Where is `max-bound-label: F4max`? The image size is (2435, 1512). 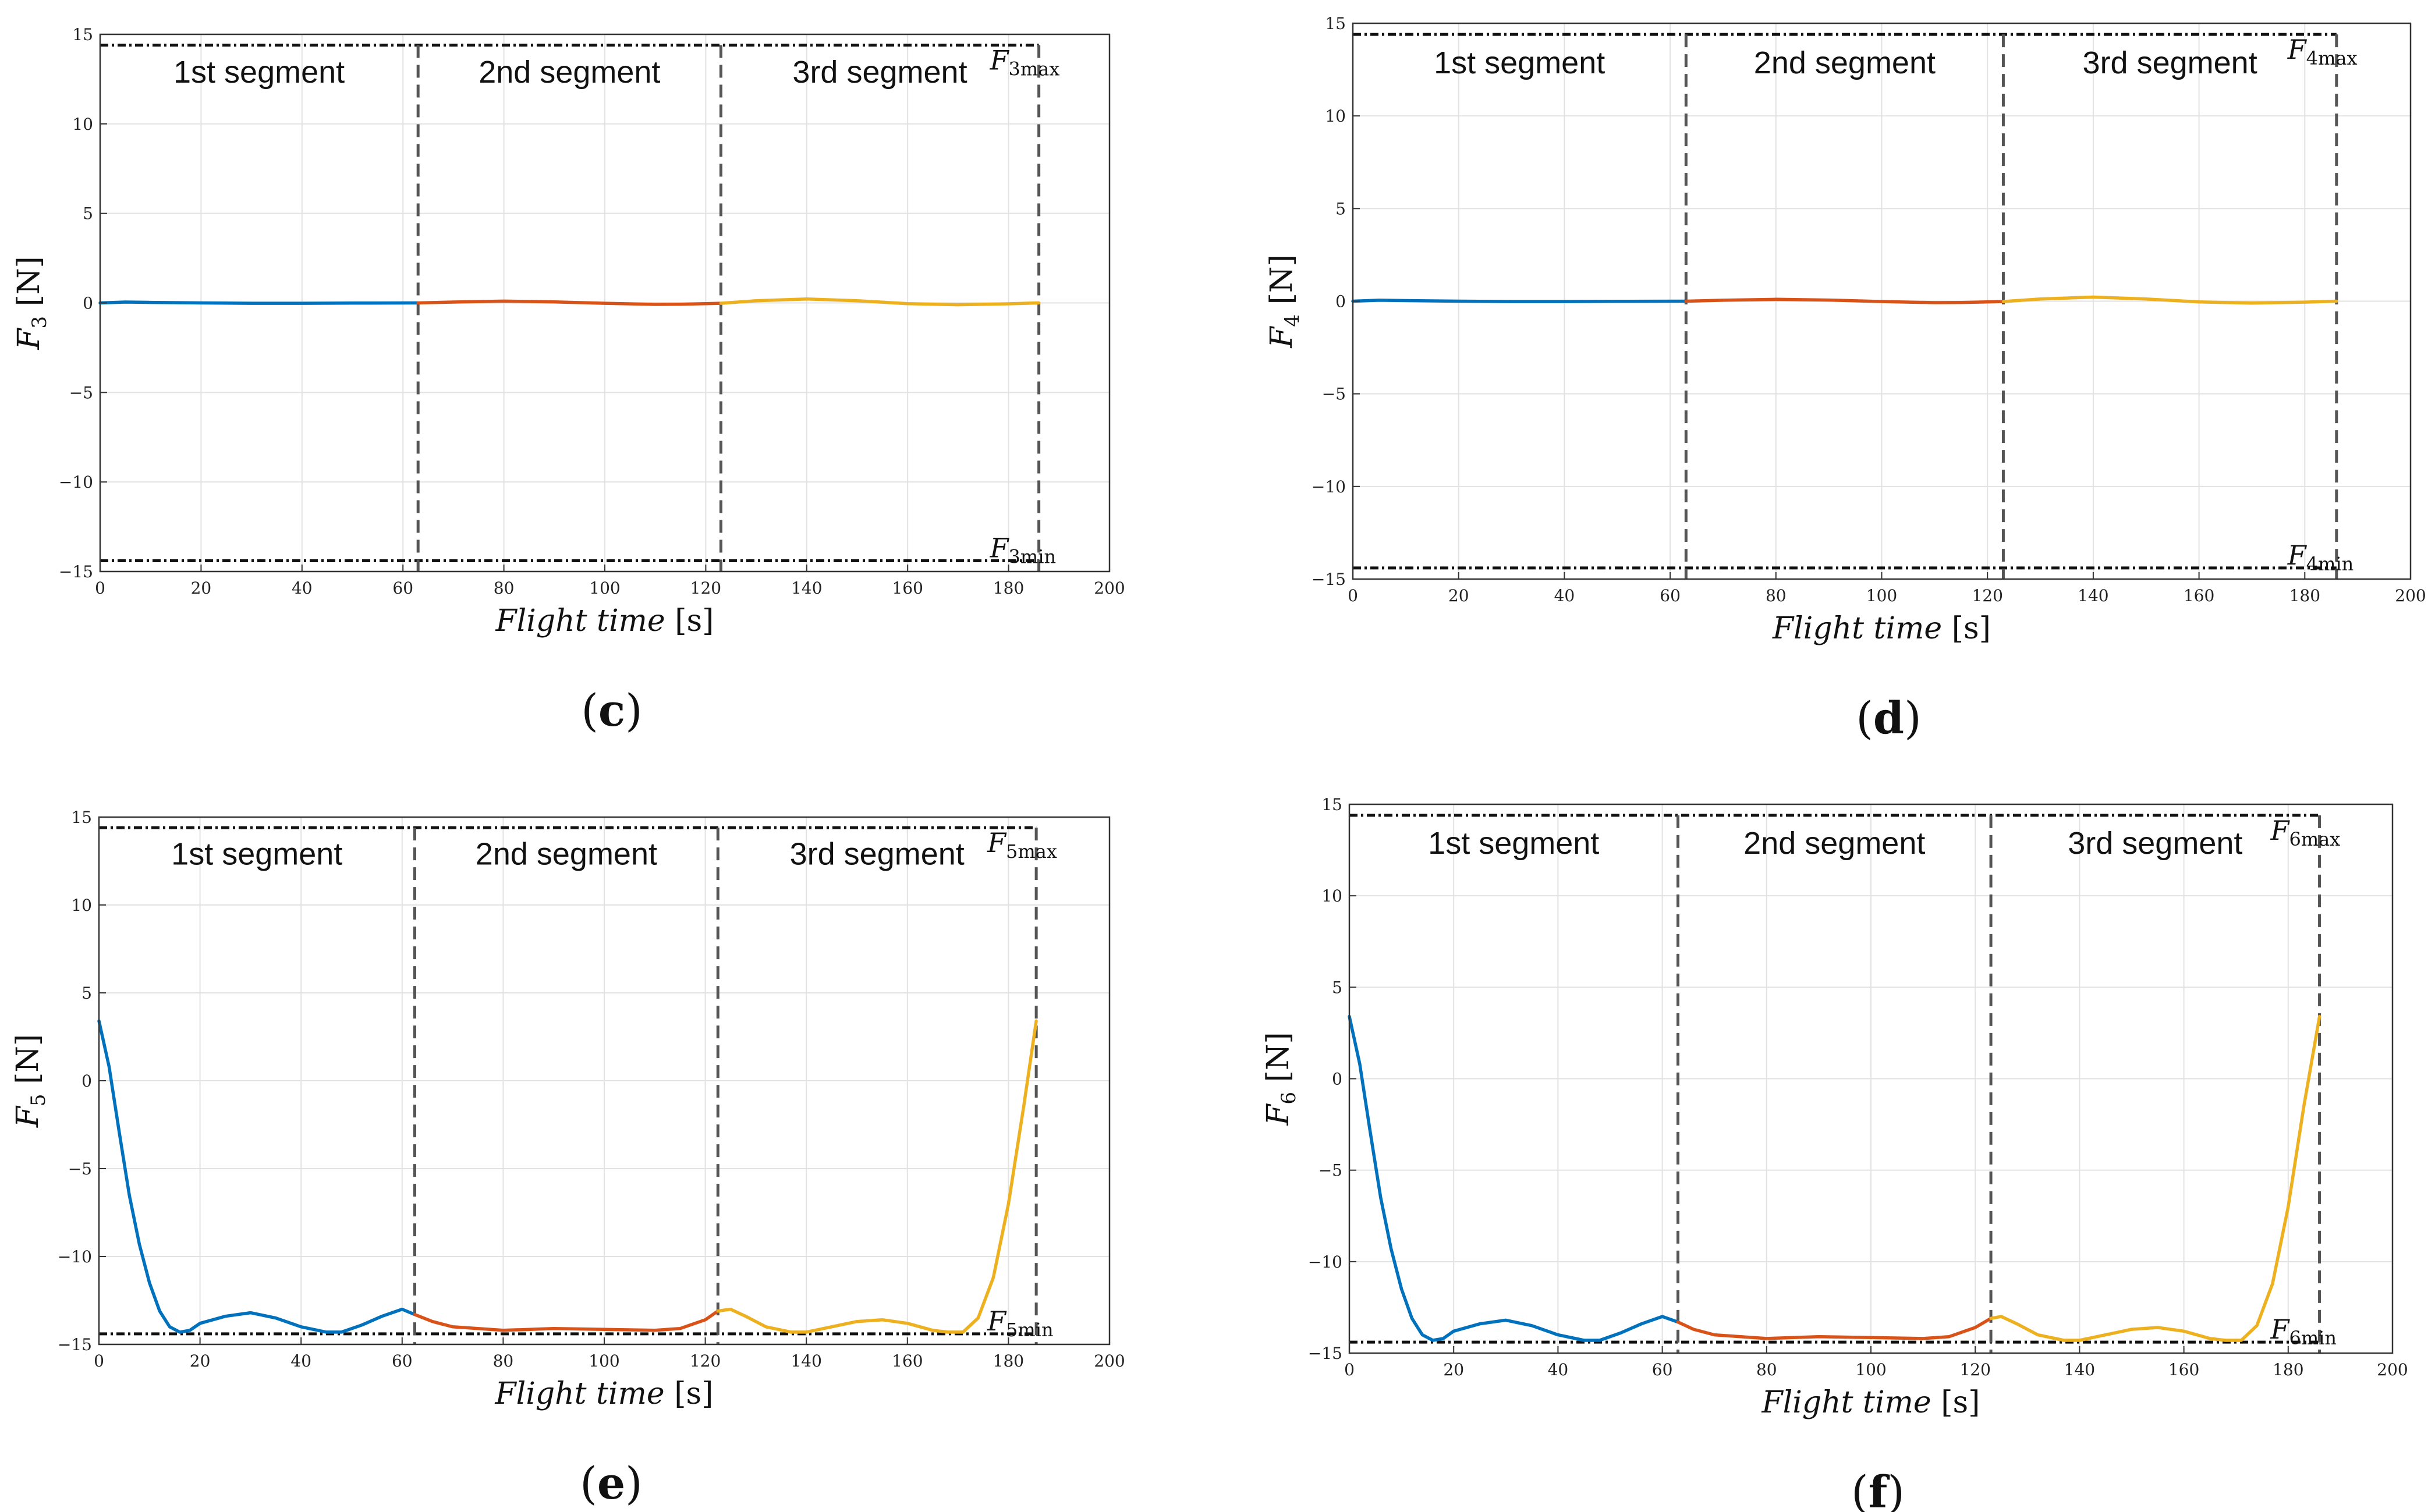 max-bound-label: F4max is located at coordinates (2322, 51).